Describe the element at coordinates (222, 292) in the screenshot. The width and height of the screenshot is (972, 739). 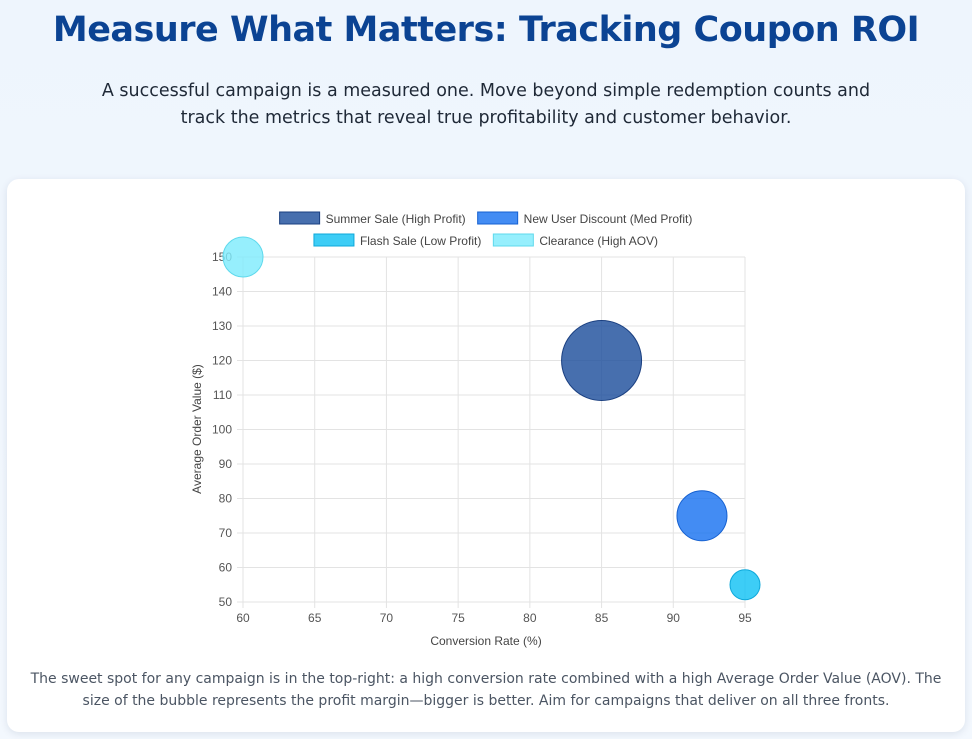
I see `y-tick-label: 140` at that location.